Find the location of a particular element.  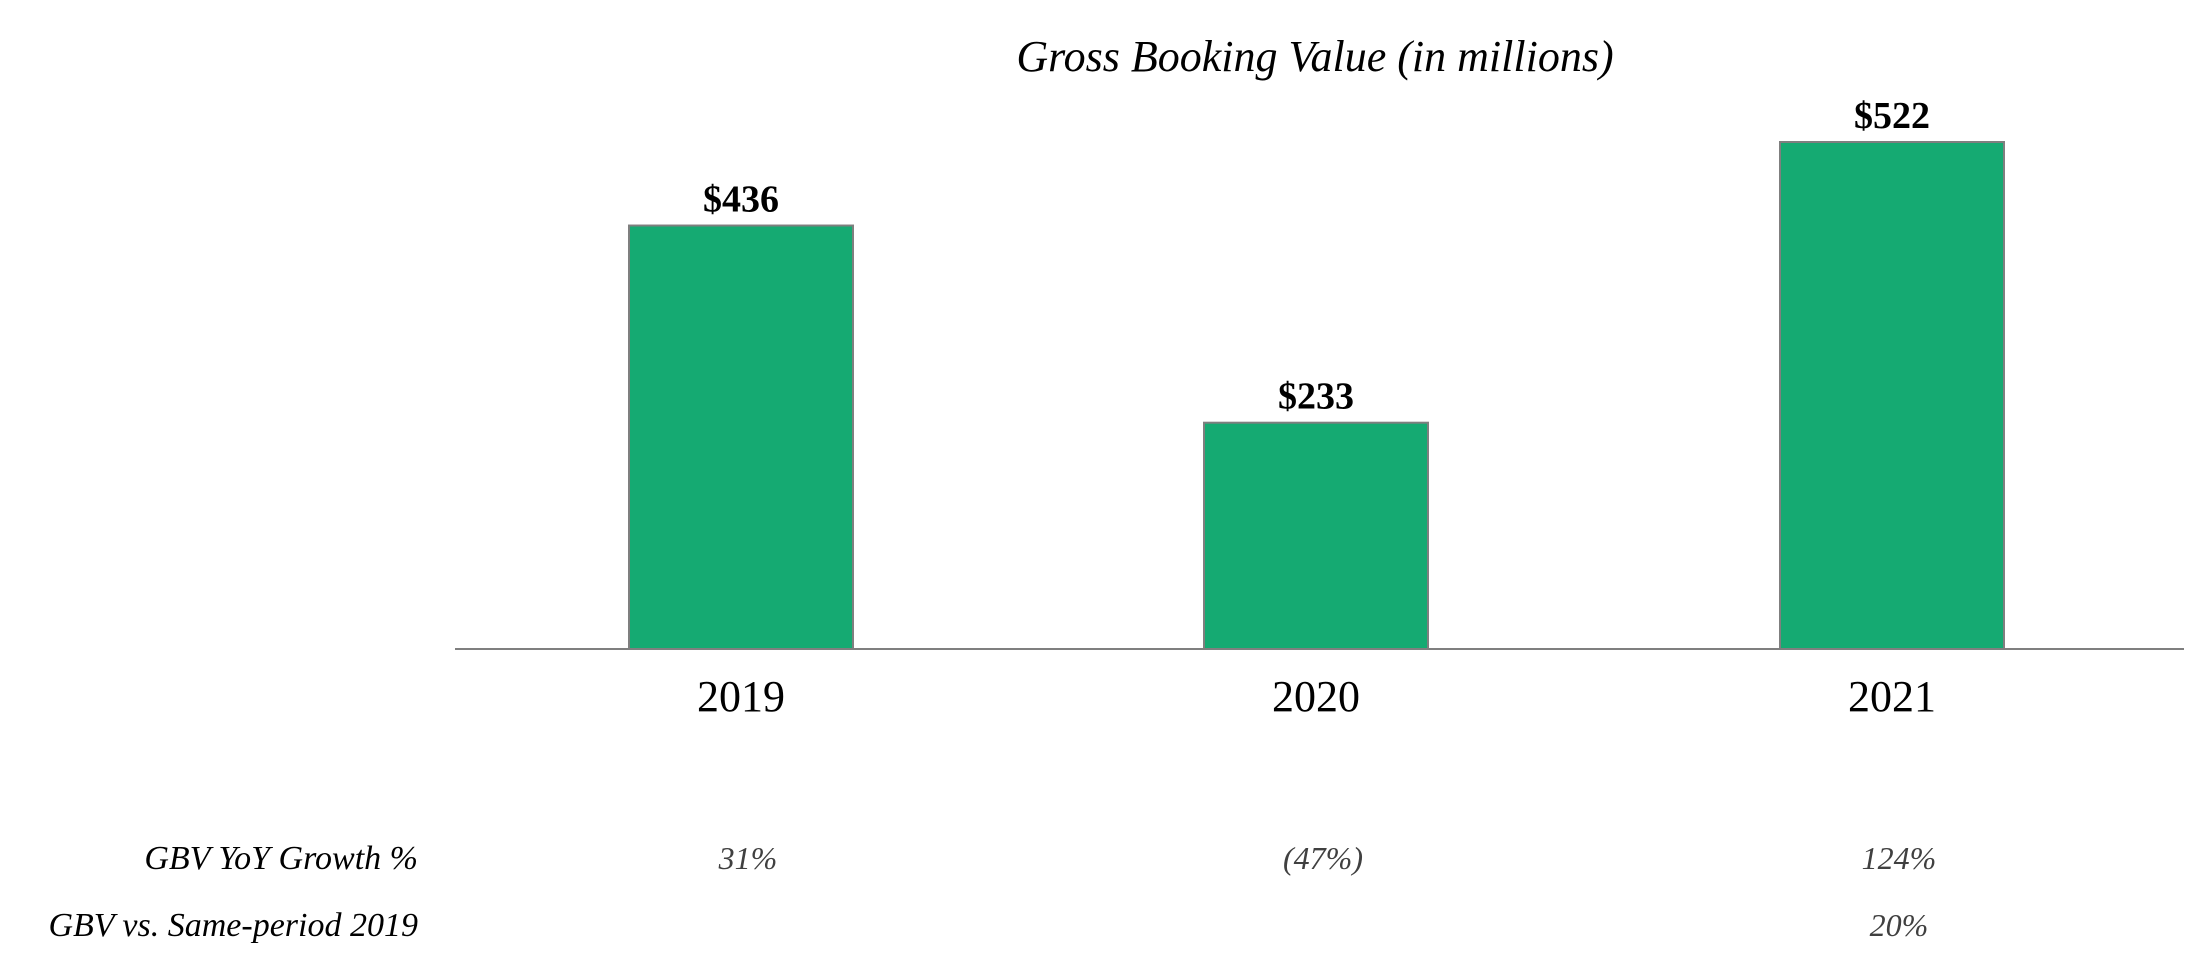

x-tick-labels: 2019 2020 2021 is located at coordinates (1316, 696).